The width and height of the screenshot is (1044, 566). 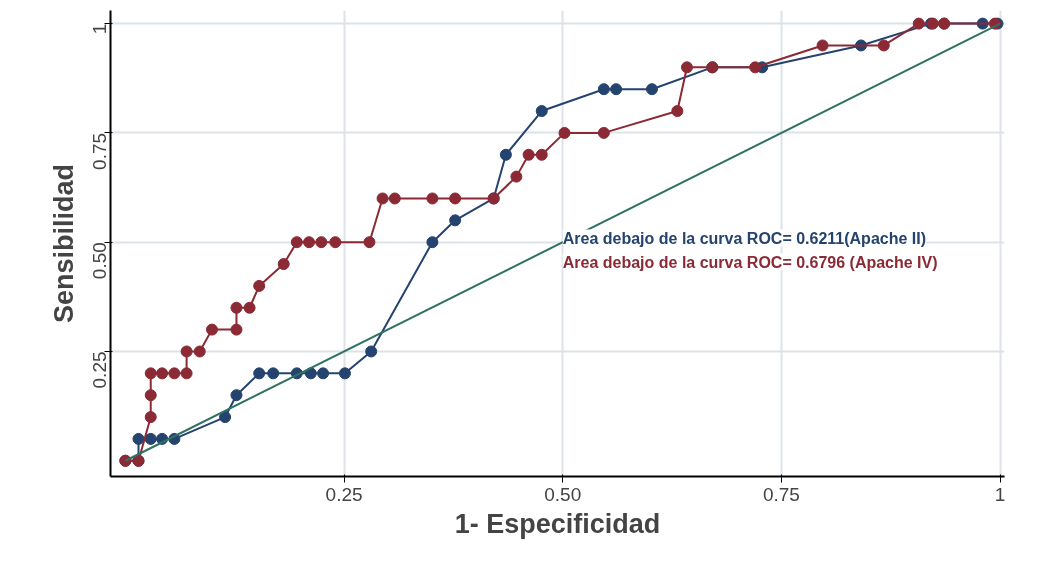 I want to click on x-tick-label: 1, so click(x=1000, y=494).